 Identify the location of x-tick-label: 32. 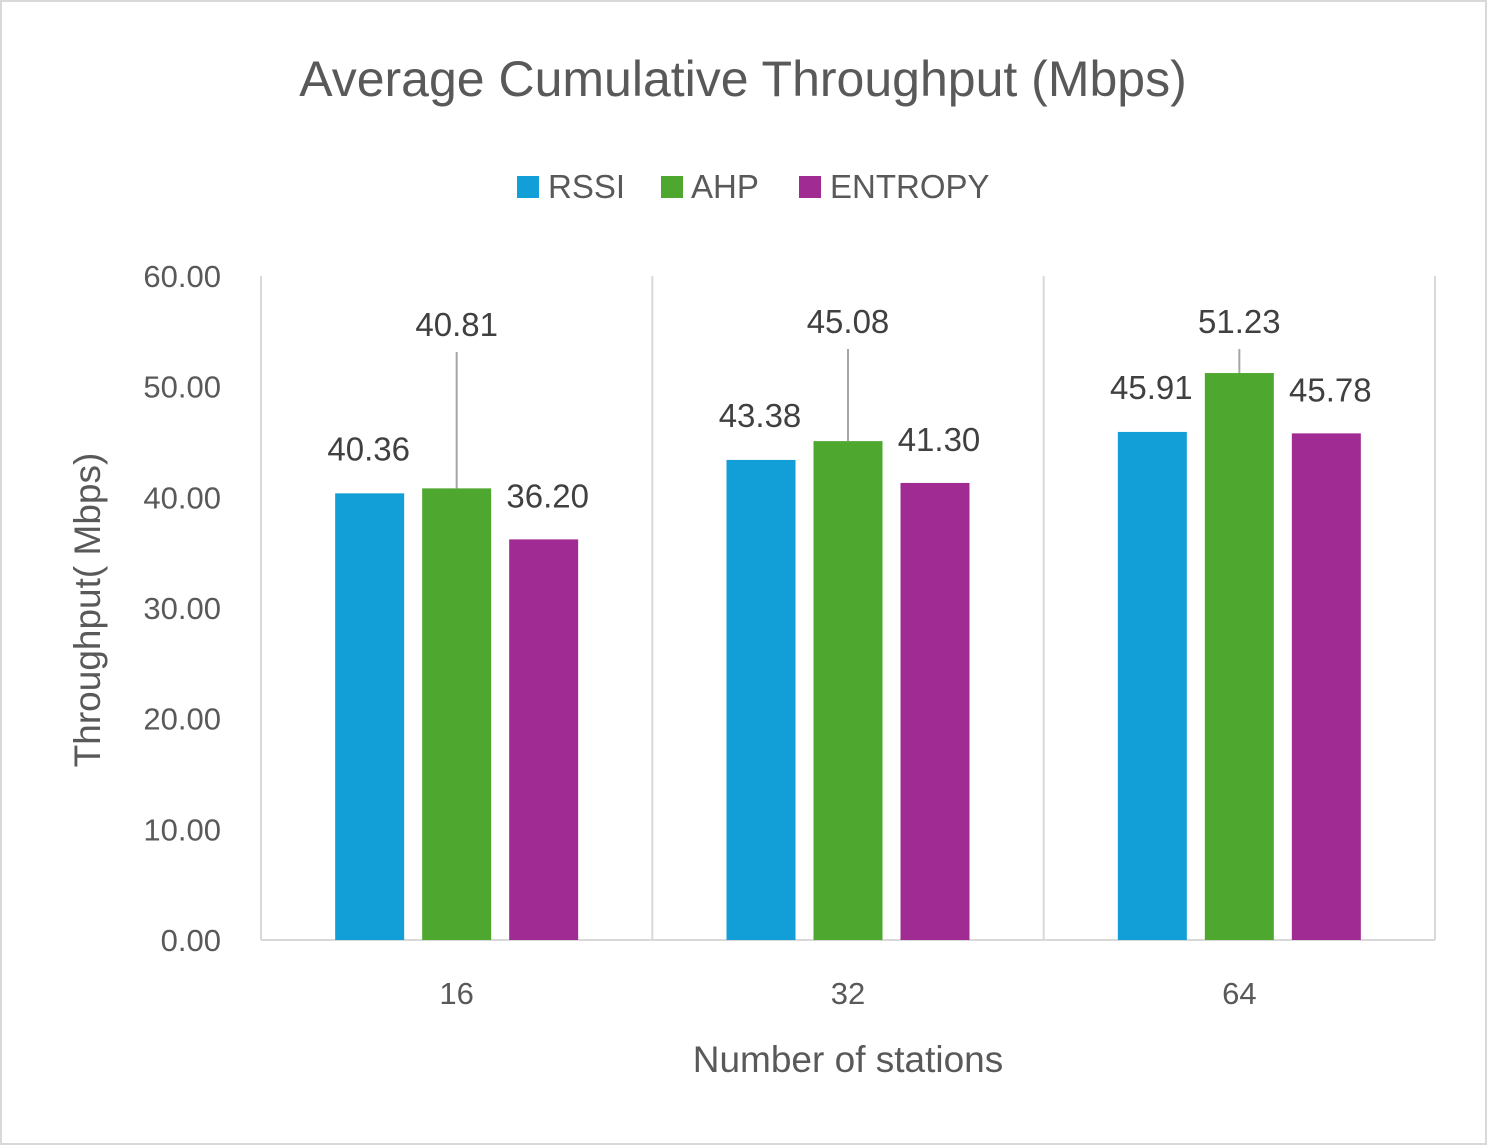
(848, 993).